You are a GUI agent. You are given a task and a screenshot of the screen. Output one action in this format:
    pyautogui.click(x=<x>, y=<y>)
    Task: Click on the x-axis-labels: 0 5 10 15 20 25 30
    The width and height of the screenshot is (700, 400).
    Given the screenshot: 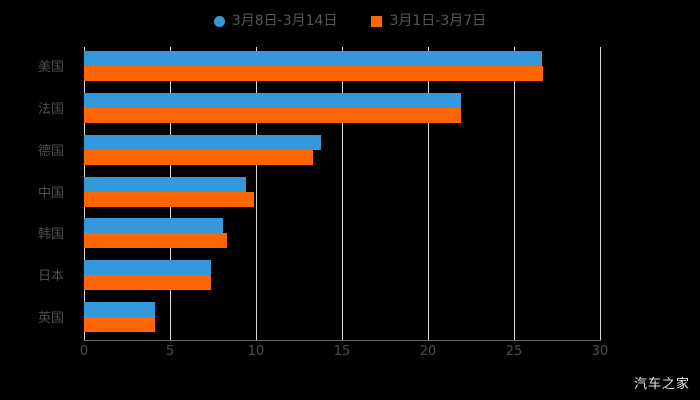 What is the action you would take?
    pyautogui.click(x=350, y=355)
    